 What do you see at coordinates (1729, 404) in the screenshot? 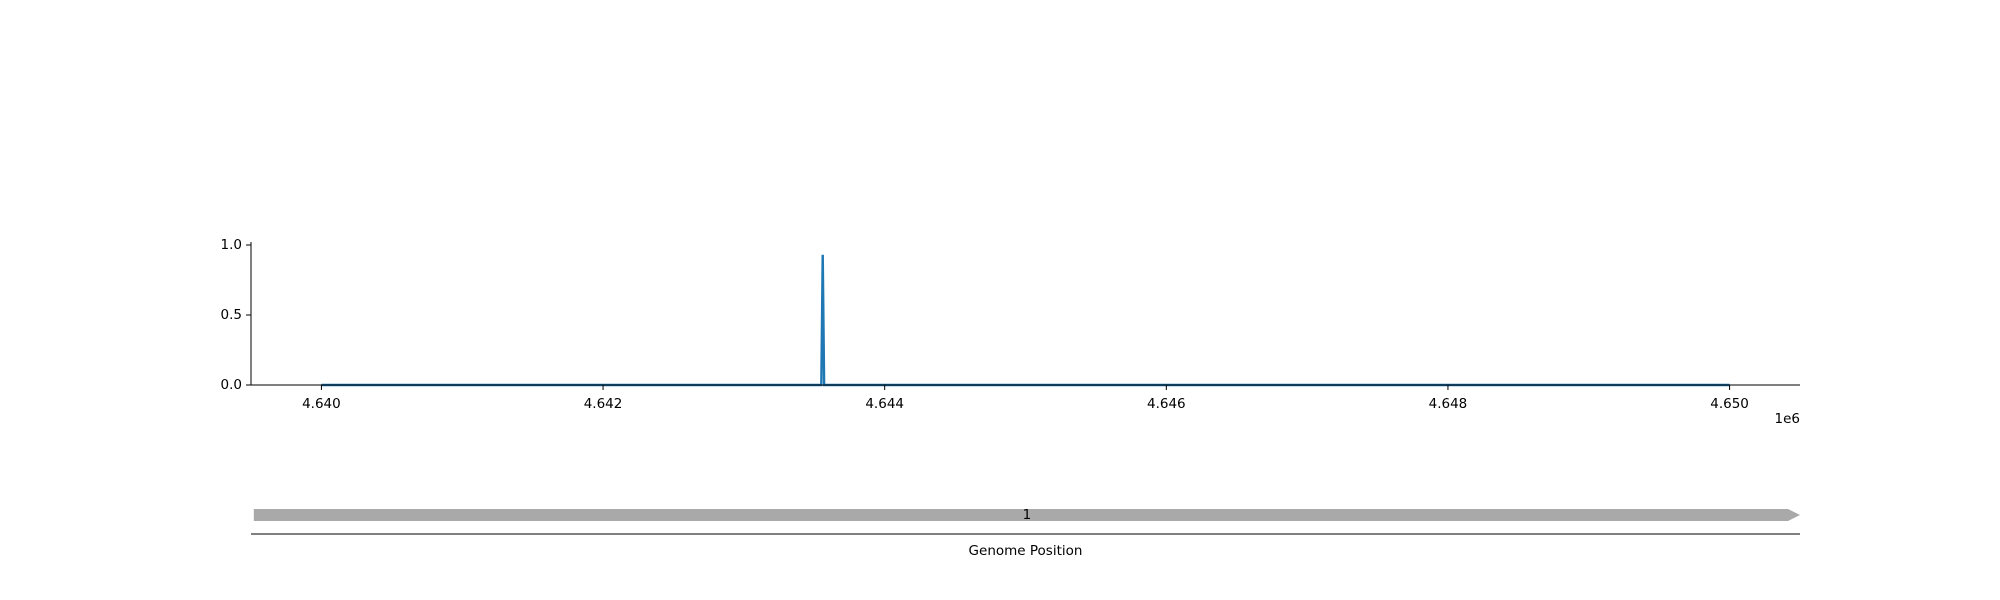
I see `x-tick-label: 4.650` at bounding box center [1729, 404].